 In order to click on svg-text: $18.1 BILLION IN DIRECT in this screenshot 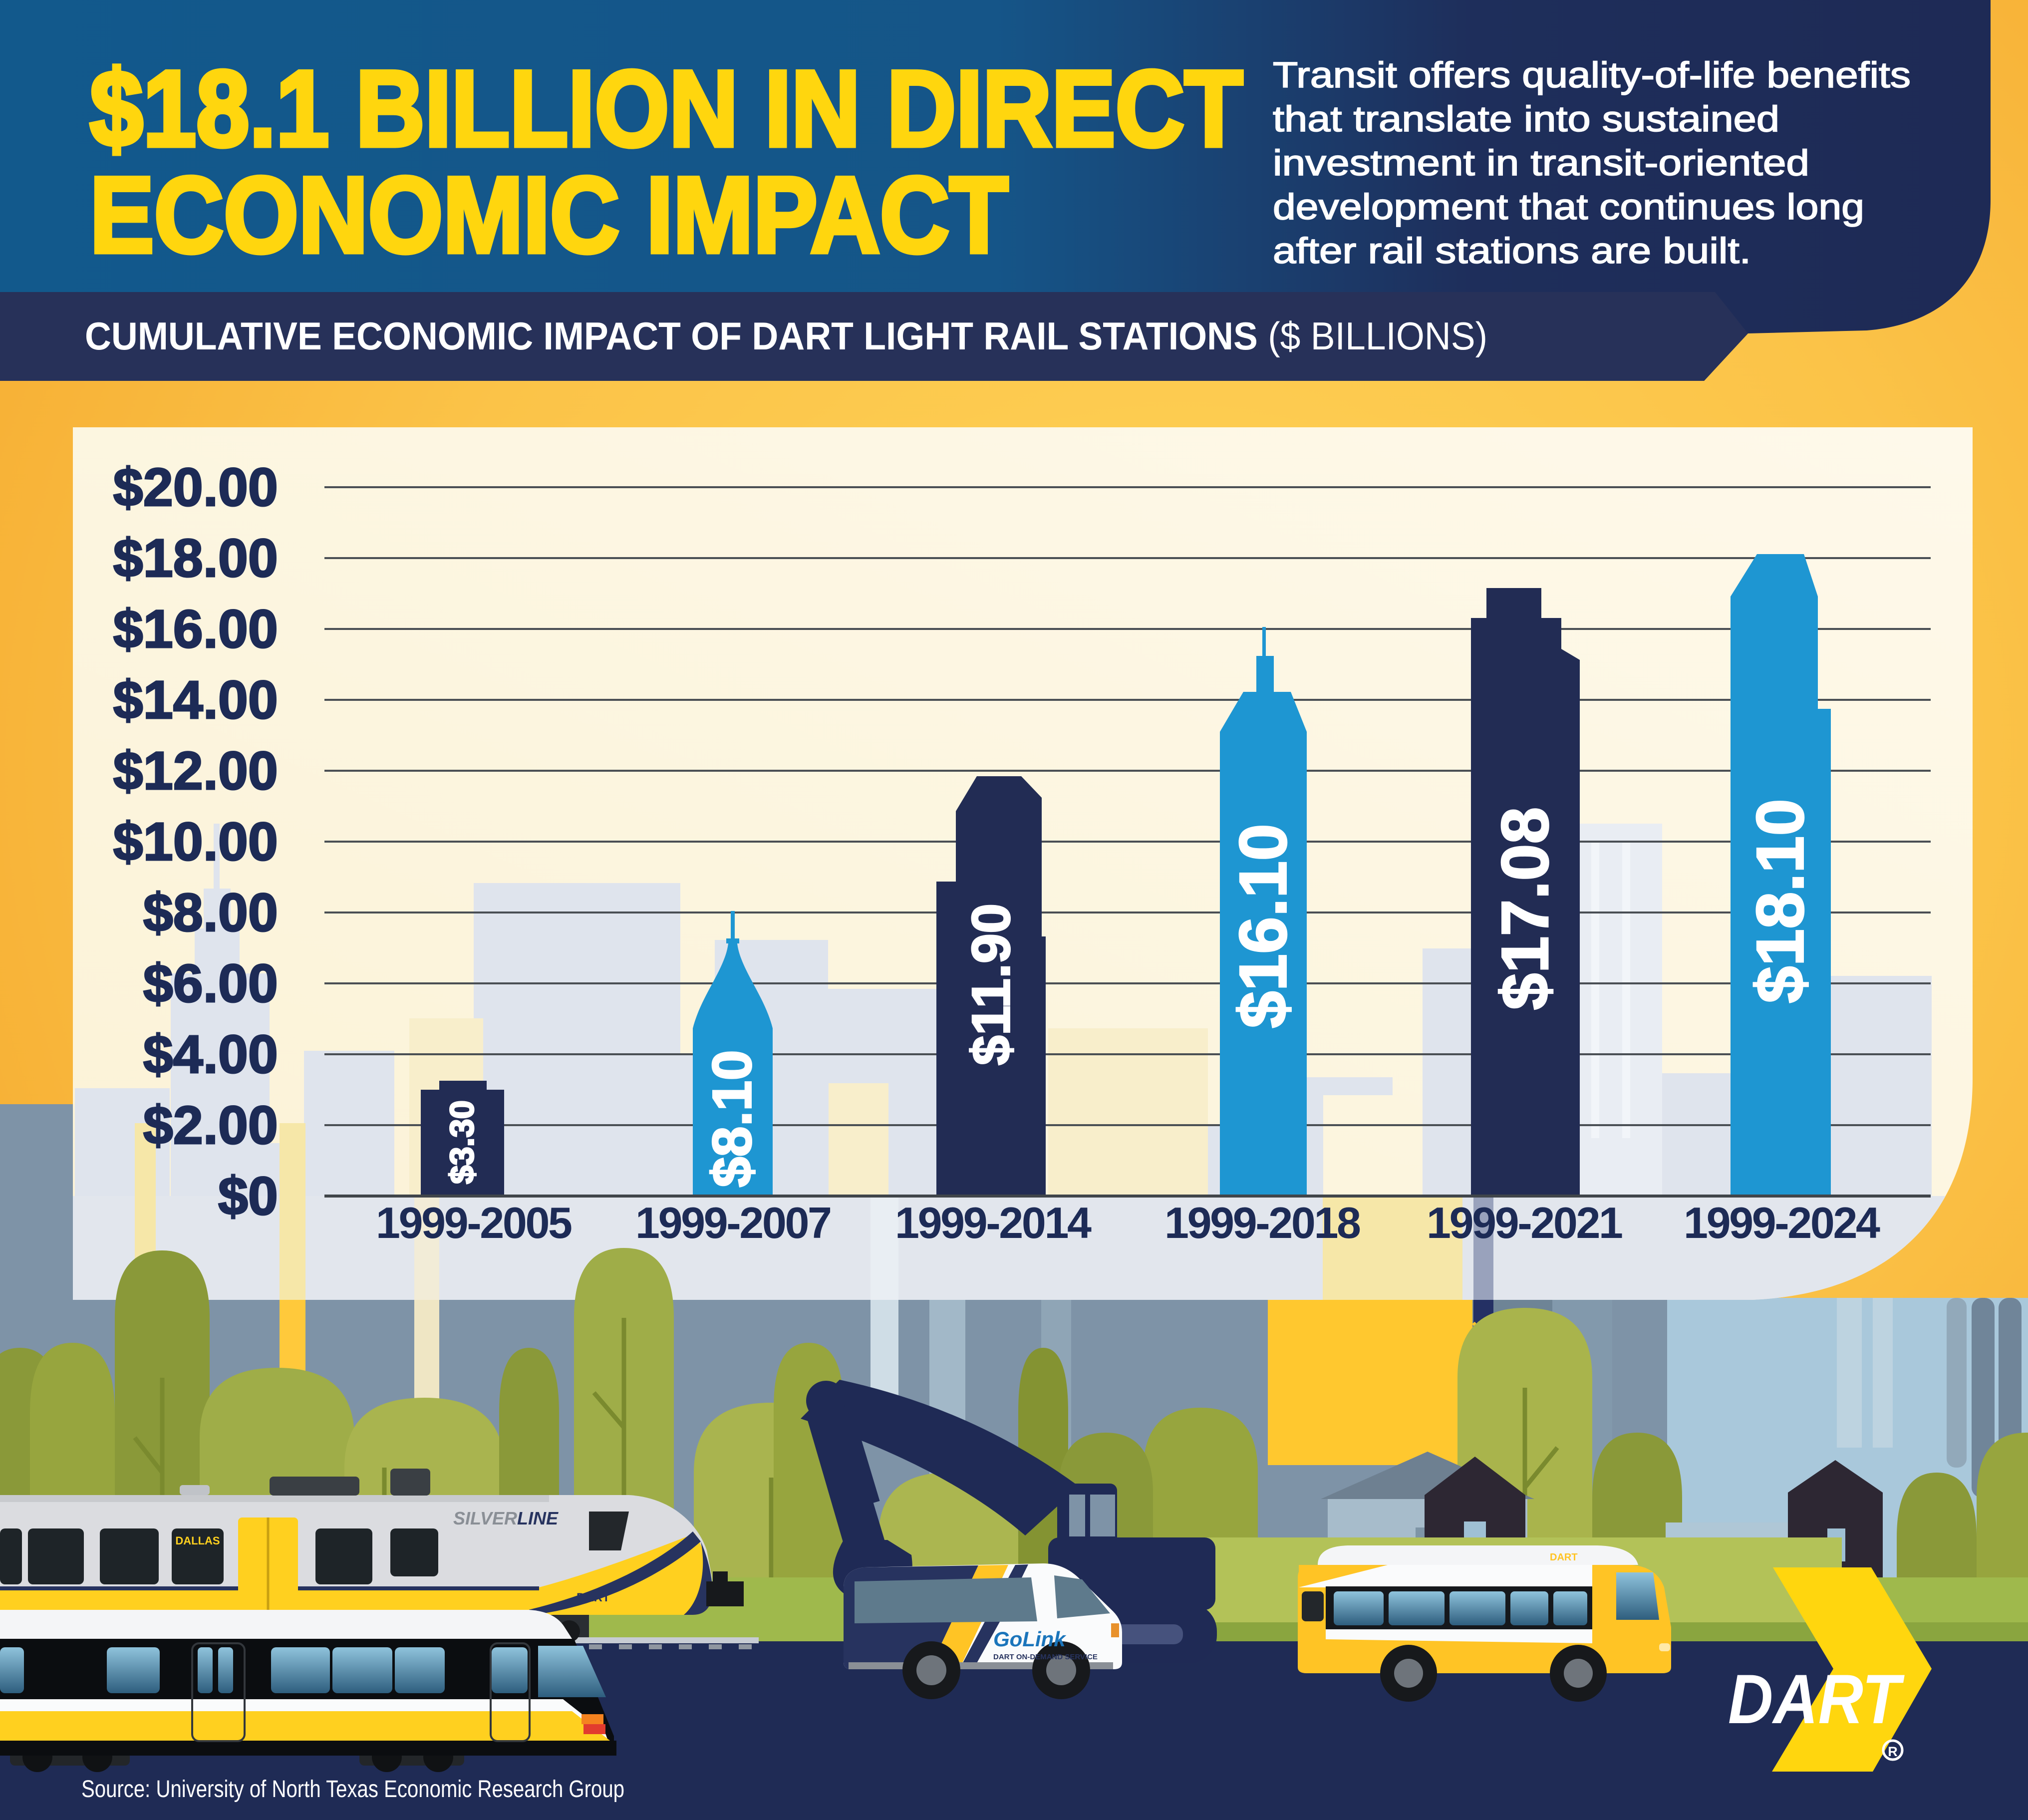, I will do `click(666, 108)`.